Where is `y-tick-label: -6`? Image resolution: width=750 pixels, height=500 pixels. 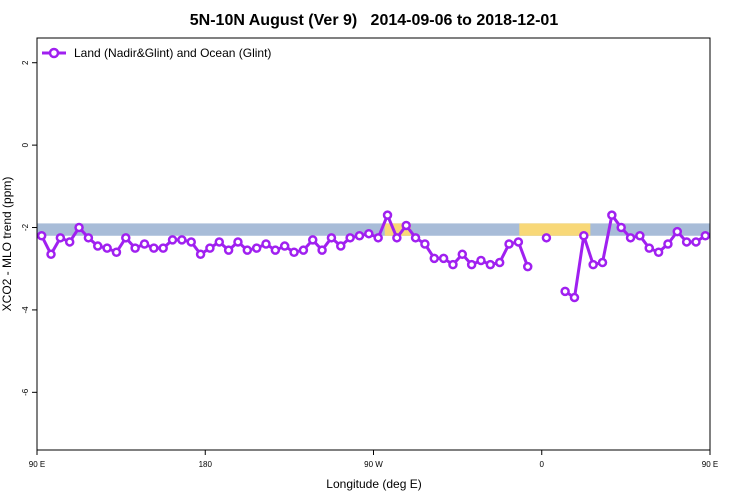
y-tick-label: -6 is located at coordinates (25, 392).